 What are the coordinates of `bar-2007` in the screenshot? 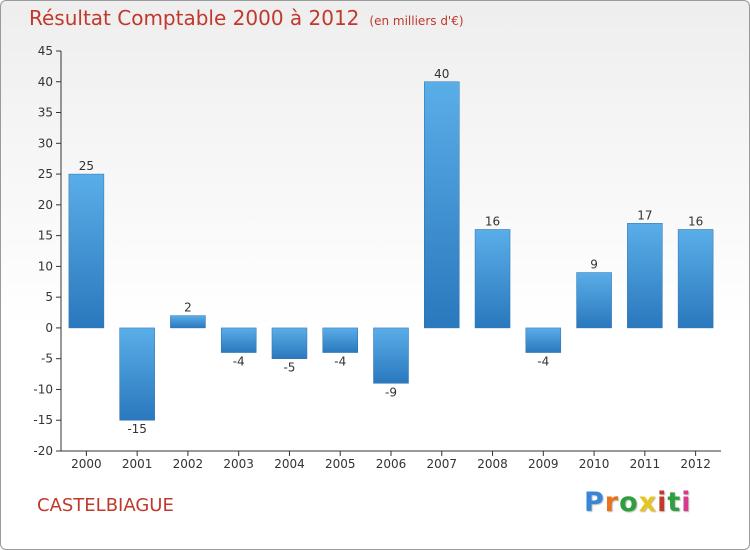 It's located at (442, 205).